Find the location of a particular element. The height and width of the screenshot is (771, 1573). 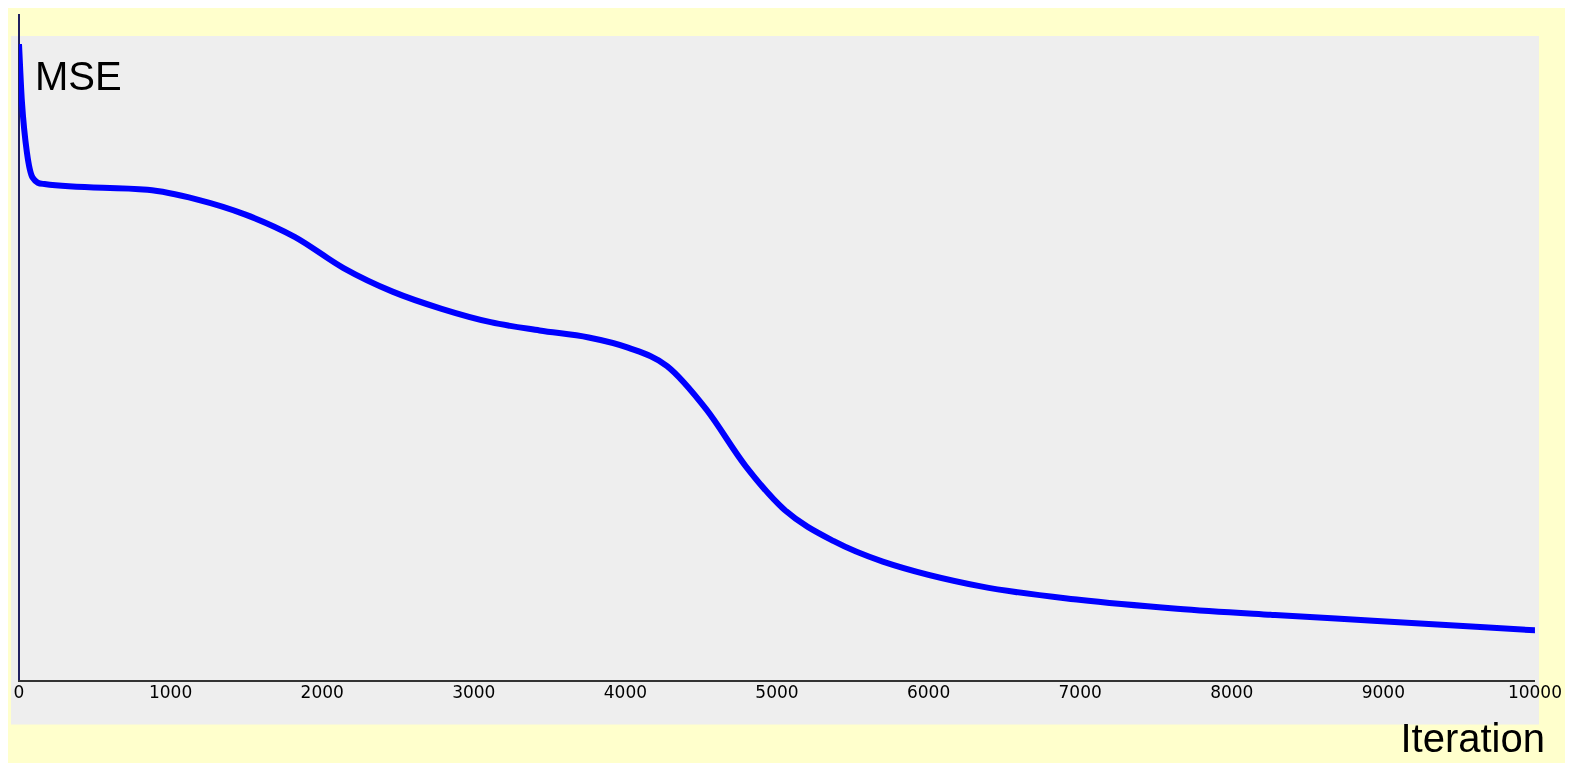

x-tick-label: 8000 is located at coordinates (1232, 692).